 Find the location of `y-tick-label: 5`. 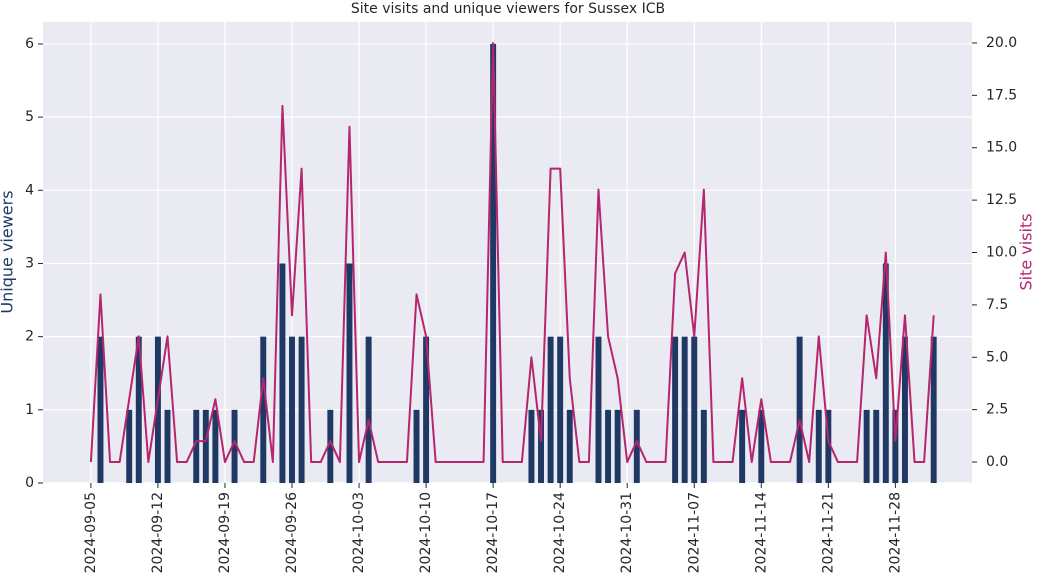

y-tick-label: 5 is located at coordinates (29, 117).